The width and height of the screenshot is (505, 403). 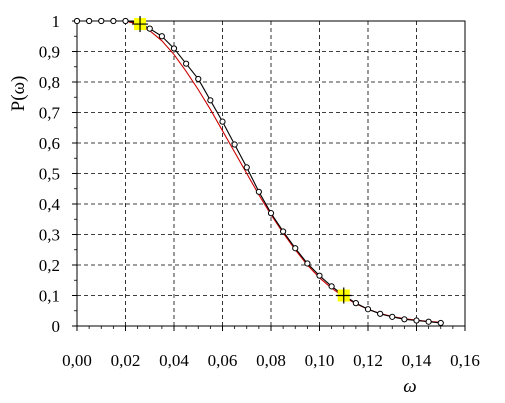 What do you see at coordinates (409, 386) in the screenshot?
I see `x-axis-label: ω` at bounding box center [409, 386].